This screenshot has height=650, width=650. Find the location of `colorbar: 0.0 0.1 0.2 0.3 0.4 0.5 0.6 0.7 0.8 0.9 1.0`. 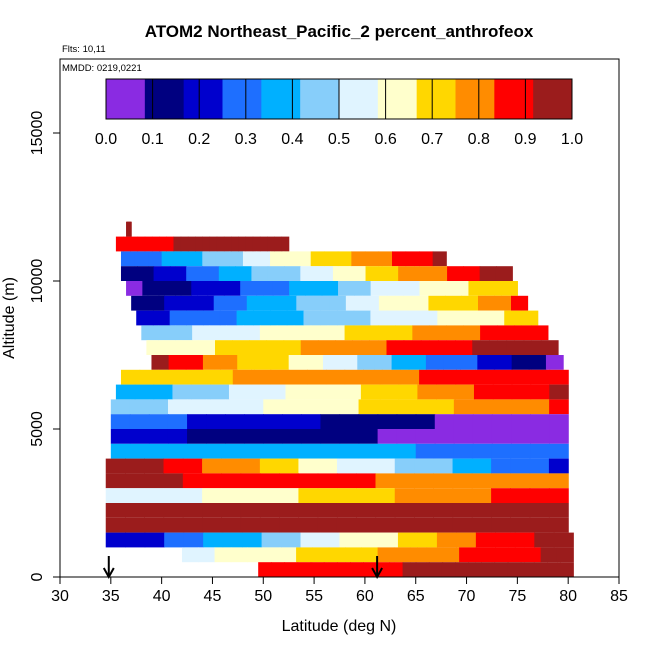

colorbar: 0.0 0.1 0.2 0.3 0.4 0.5 0.6 0.7 0.8 0.9 1.0 is located at coordinates (339, 113).